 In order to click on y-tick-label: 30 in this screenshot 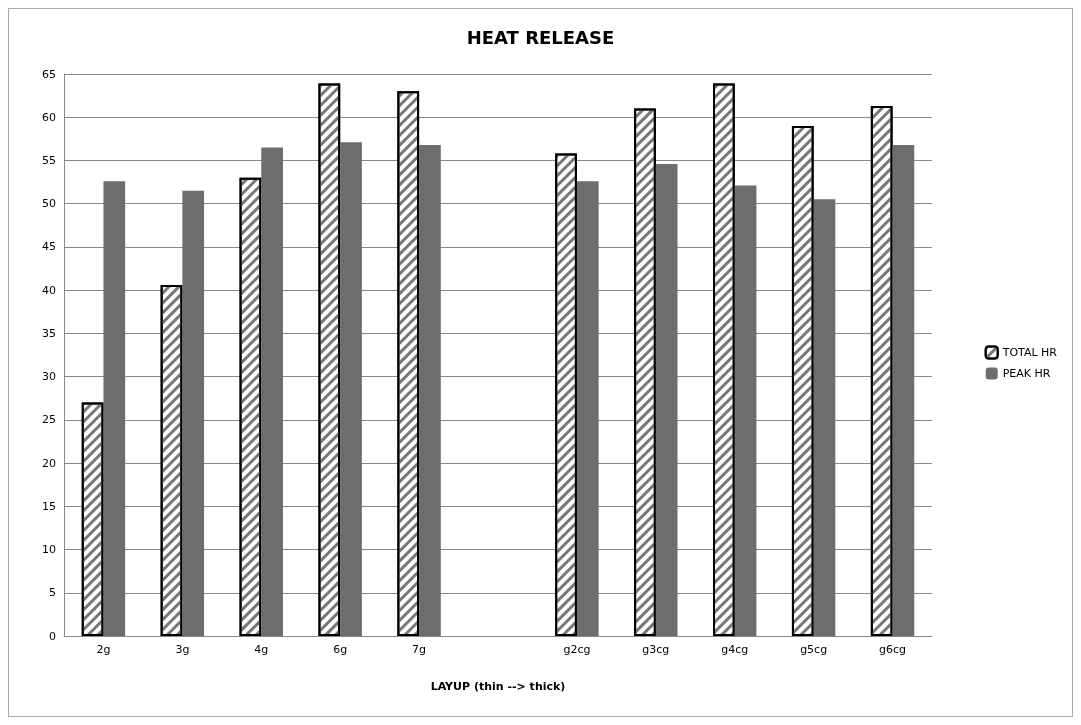, I will do `click(49, 377)`.